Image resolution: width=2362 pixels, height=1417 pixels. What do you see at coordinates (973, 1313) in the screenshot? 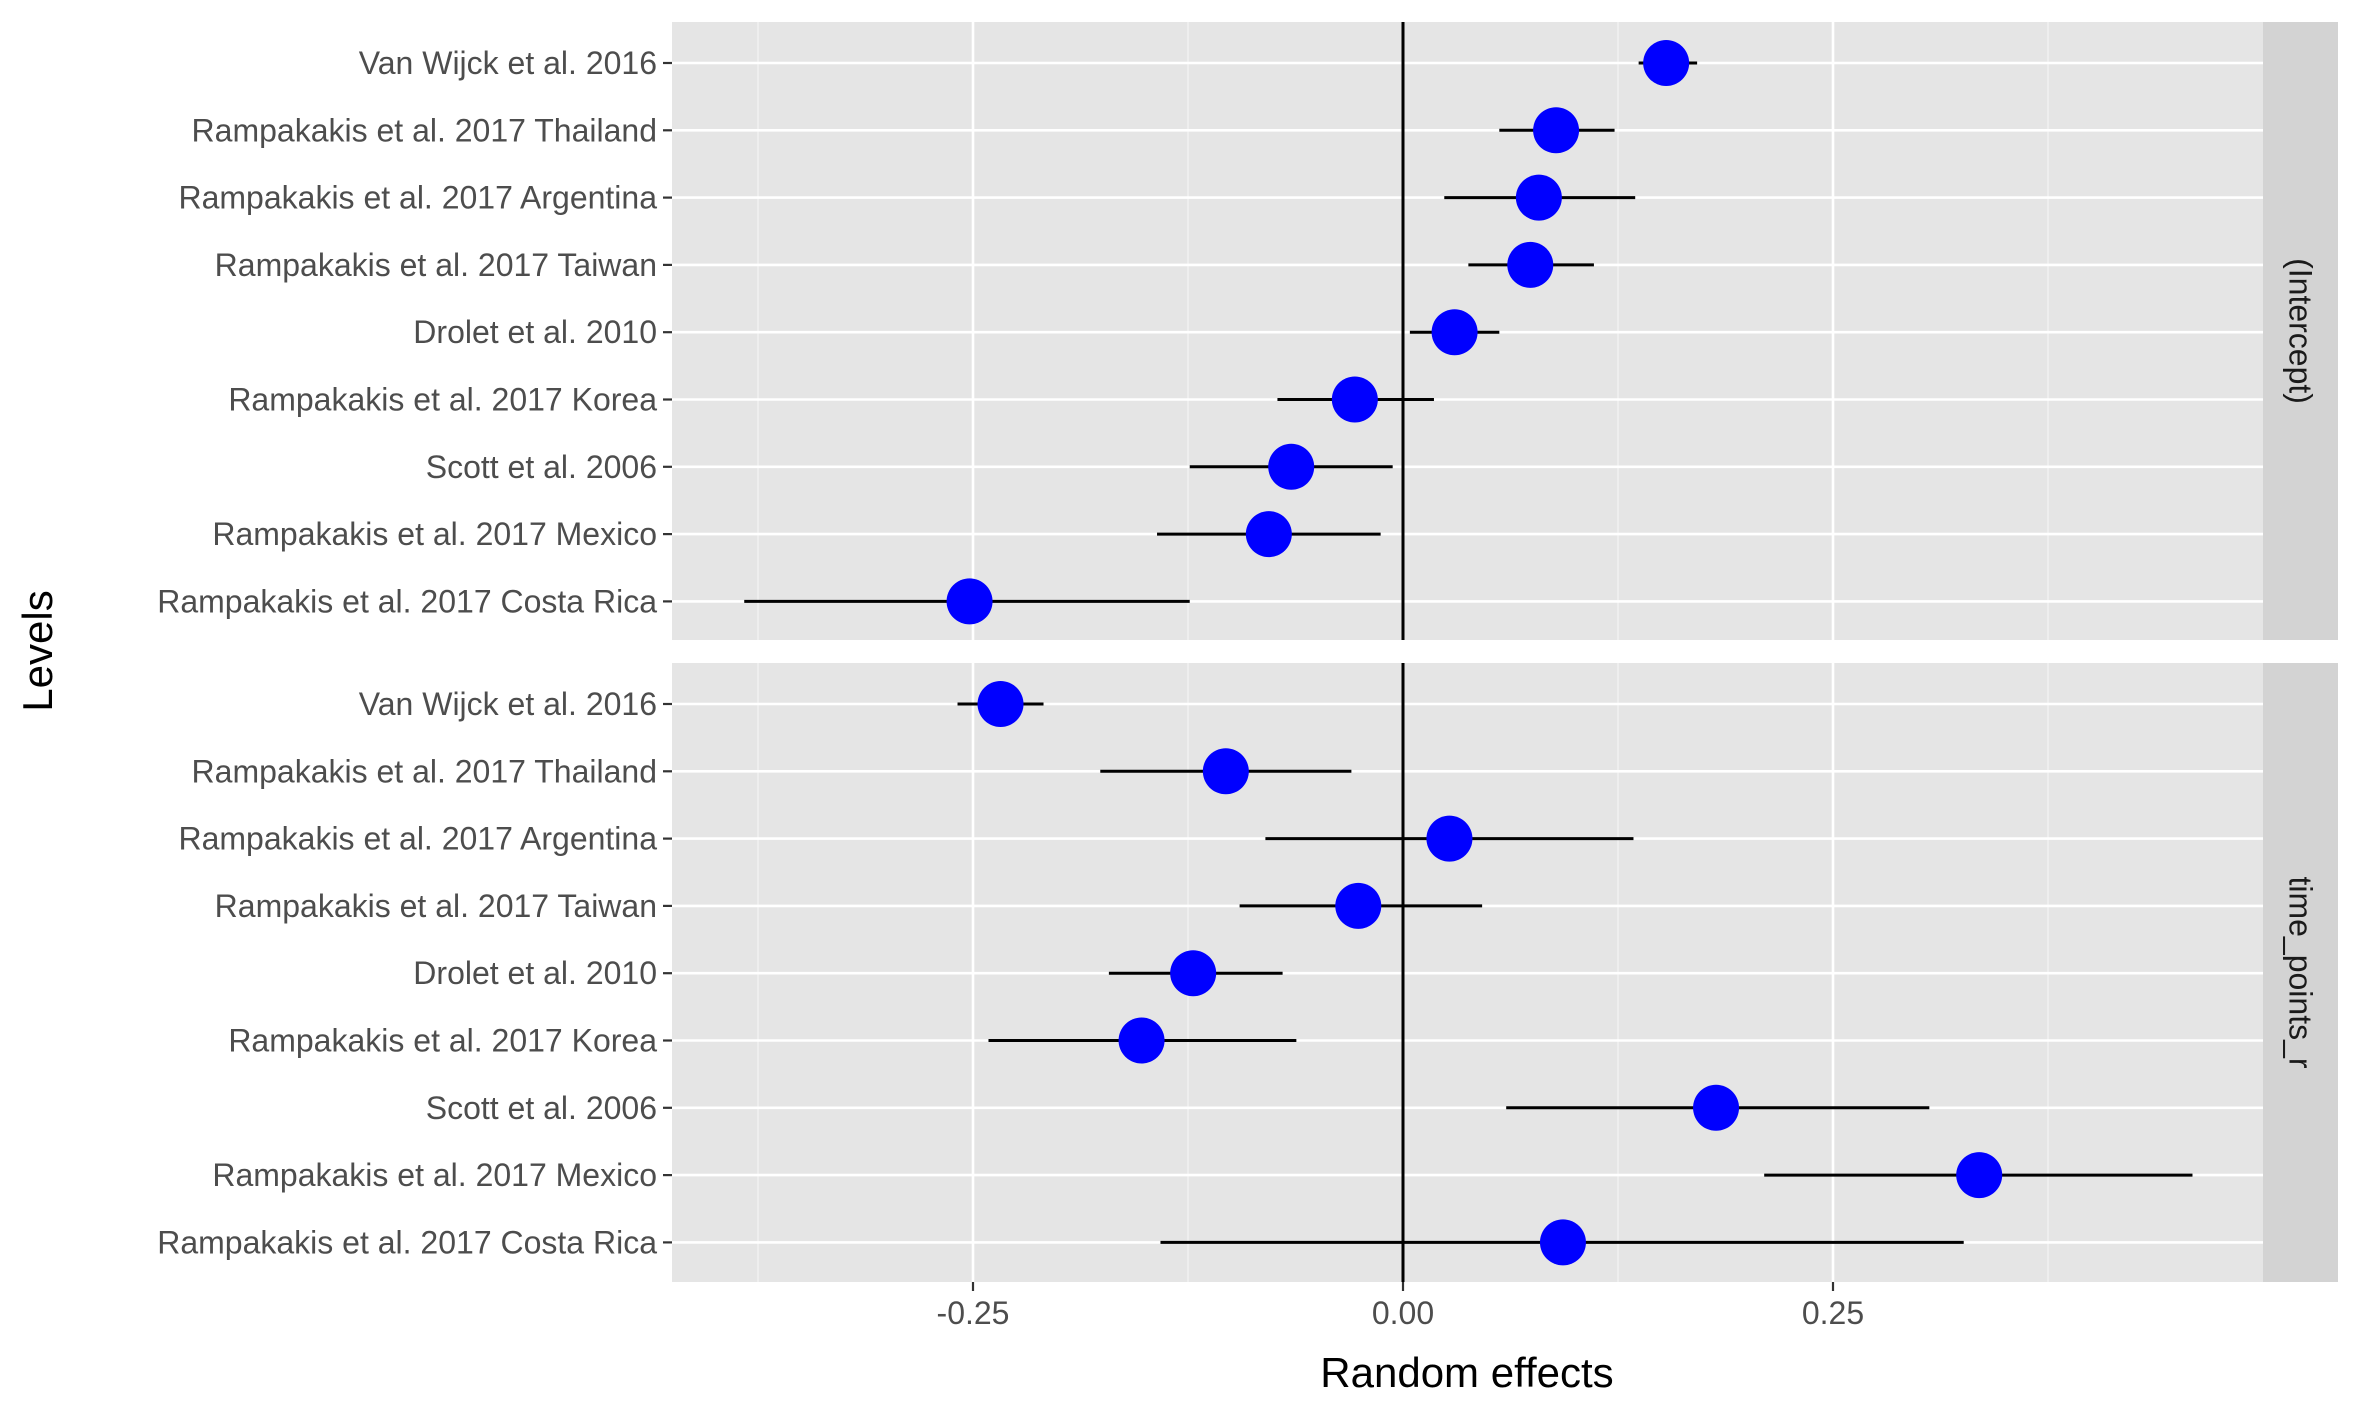
I see `x-tick-label: -0.25` at bounding box center [973, 1313].